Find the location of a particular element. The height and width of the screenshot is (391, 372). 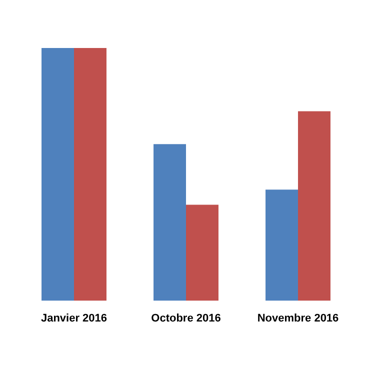

x-tick-label: Novembre 2016 is located at coordinates (298, 318).